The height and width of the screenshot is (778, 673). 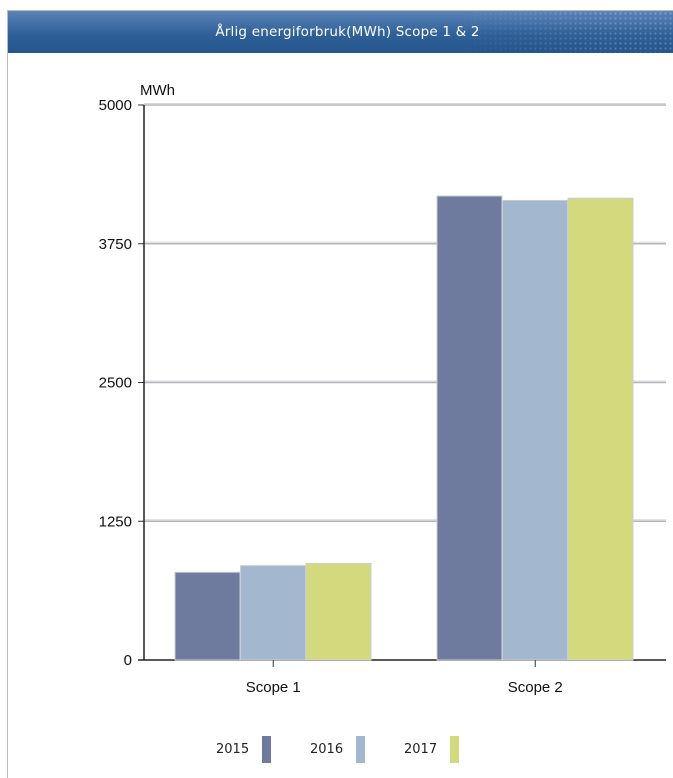 What do you see at coordinates (421, 749) in the screenshot?
I see `legend-label-2017: 2017` at bounding box center [421, 749].